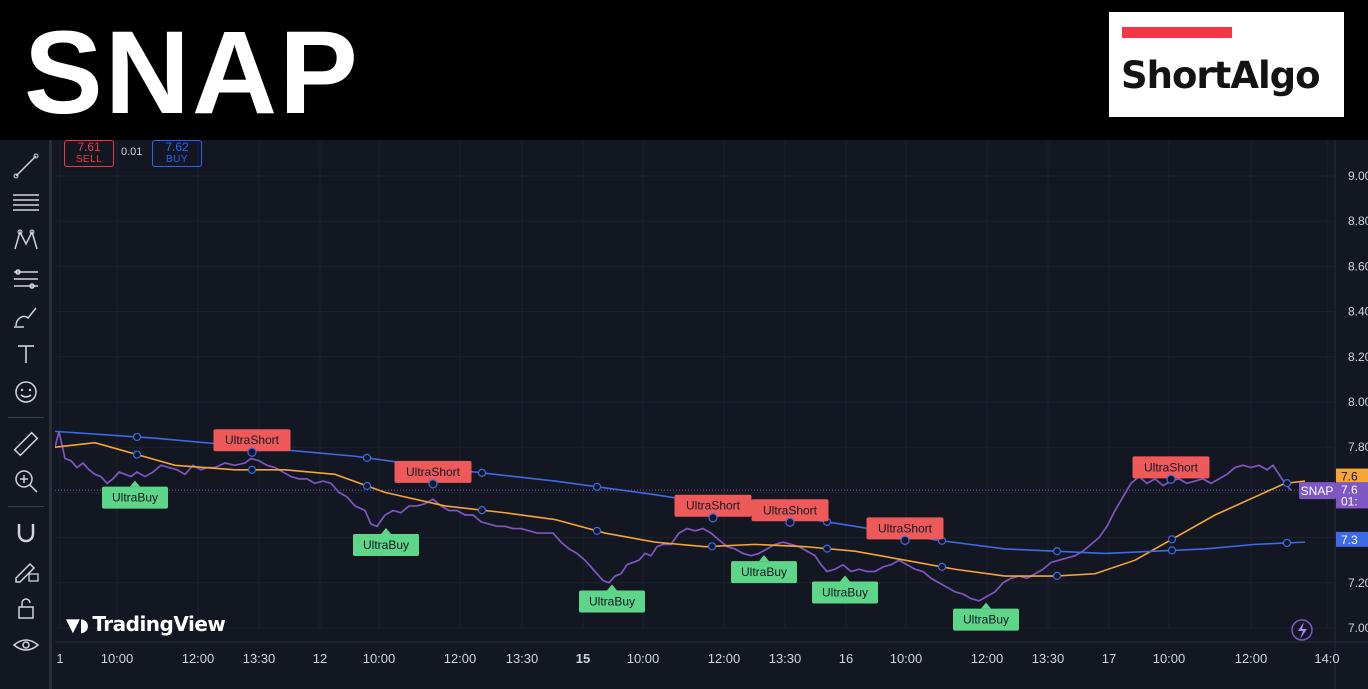 This screenshot has height=689, width=1368. I want to click on trend-line-icon, so click(26, 166).